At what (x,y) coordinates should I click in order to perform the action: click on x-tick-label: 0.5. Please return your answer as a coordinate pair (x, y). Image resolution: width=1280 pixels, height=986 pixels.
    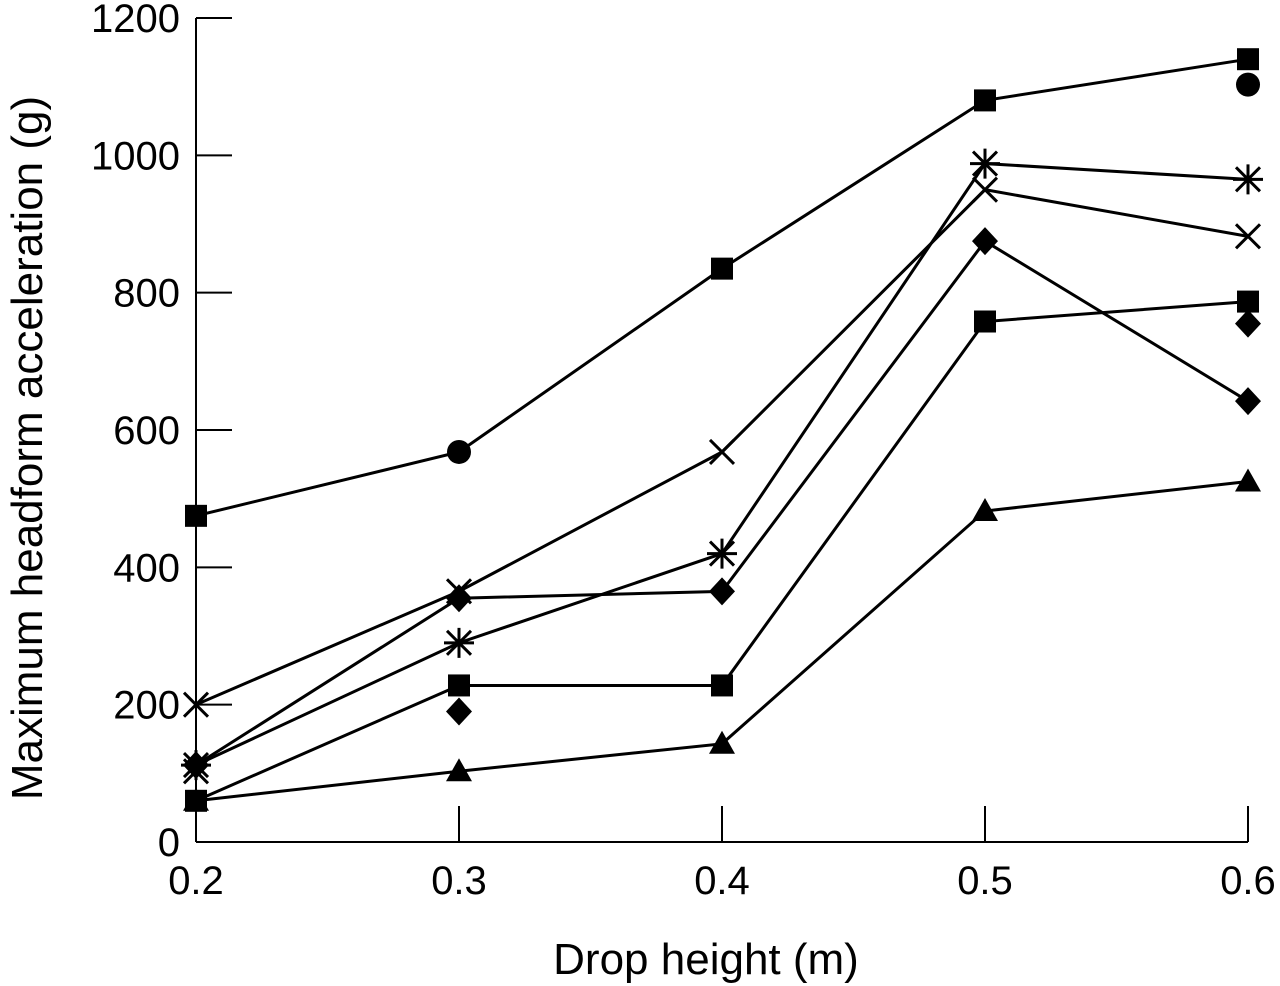
    Looking at the image, I should click on (985, 881).